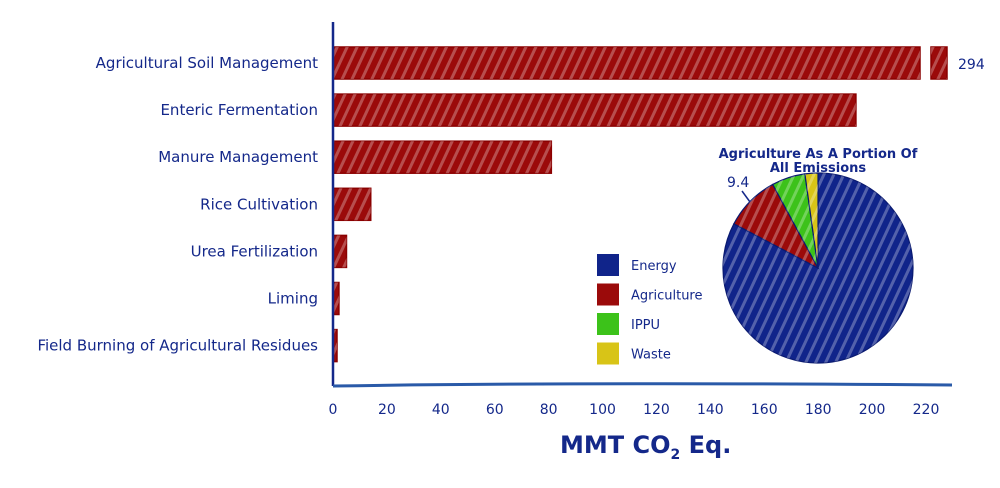 This screenshot has width=1000, height=488. I want to click on legend-label: IPPU, so click(645, 325).